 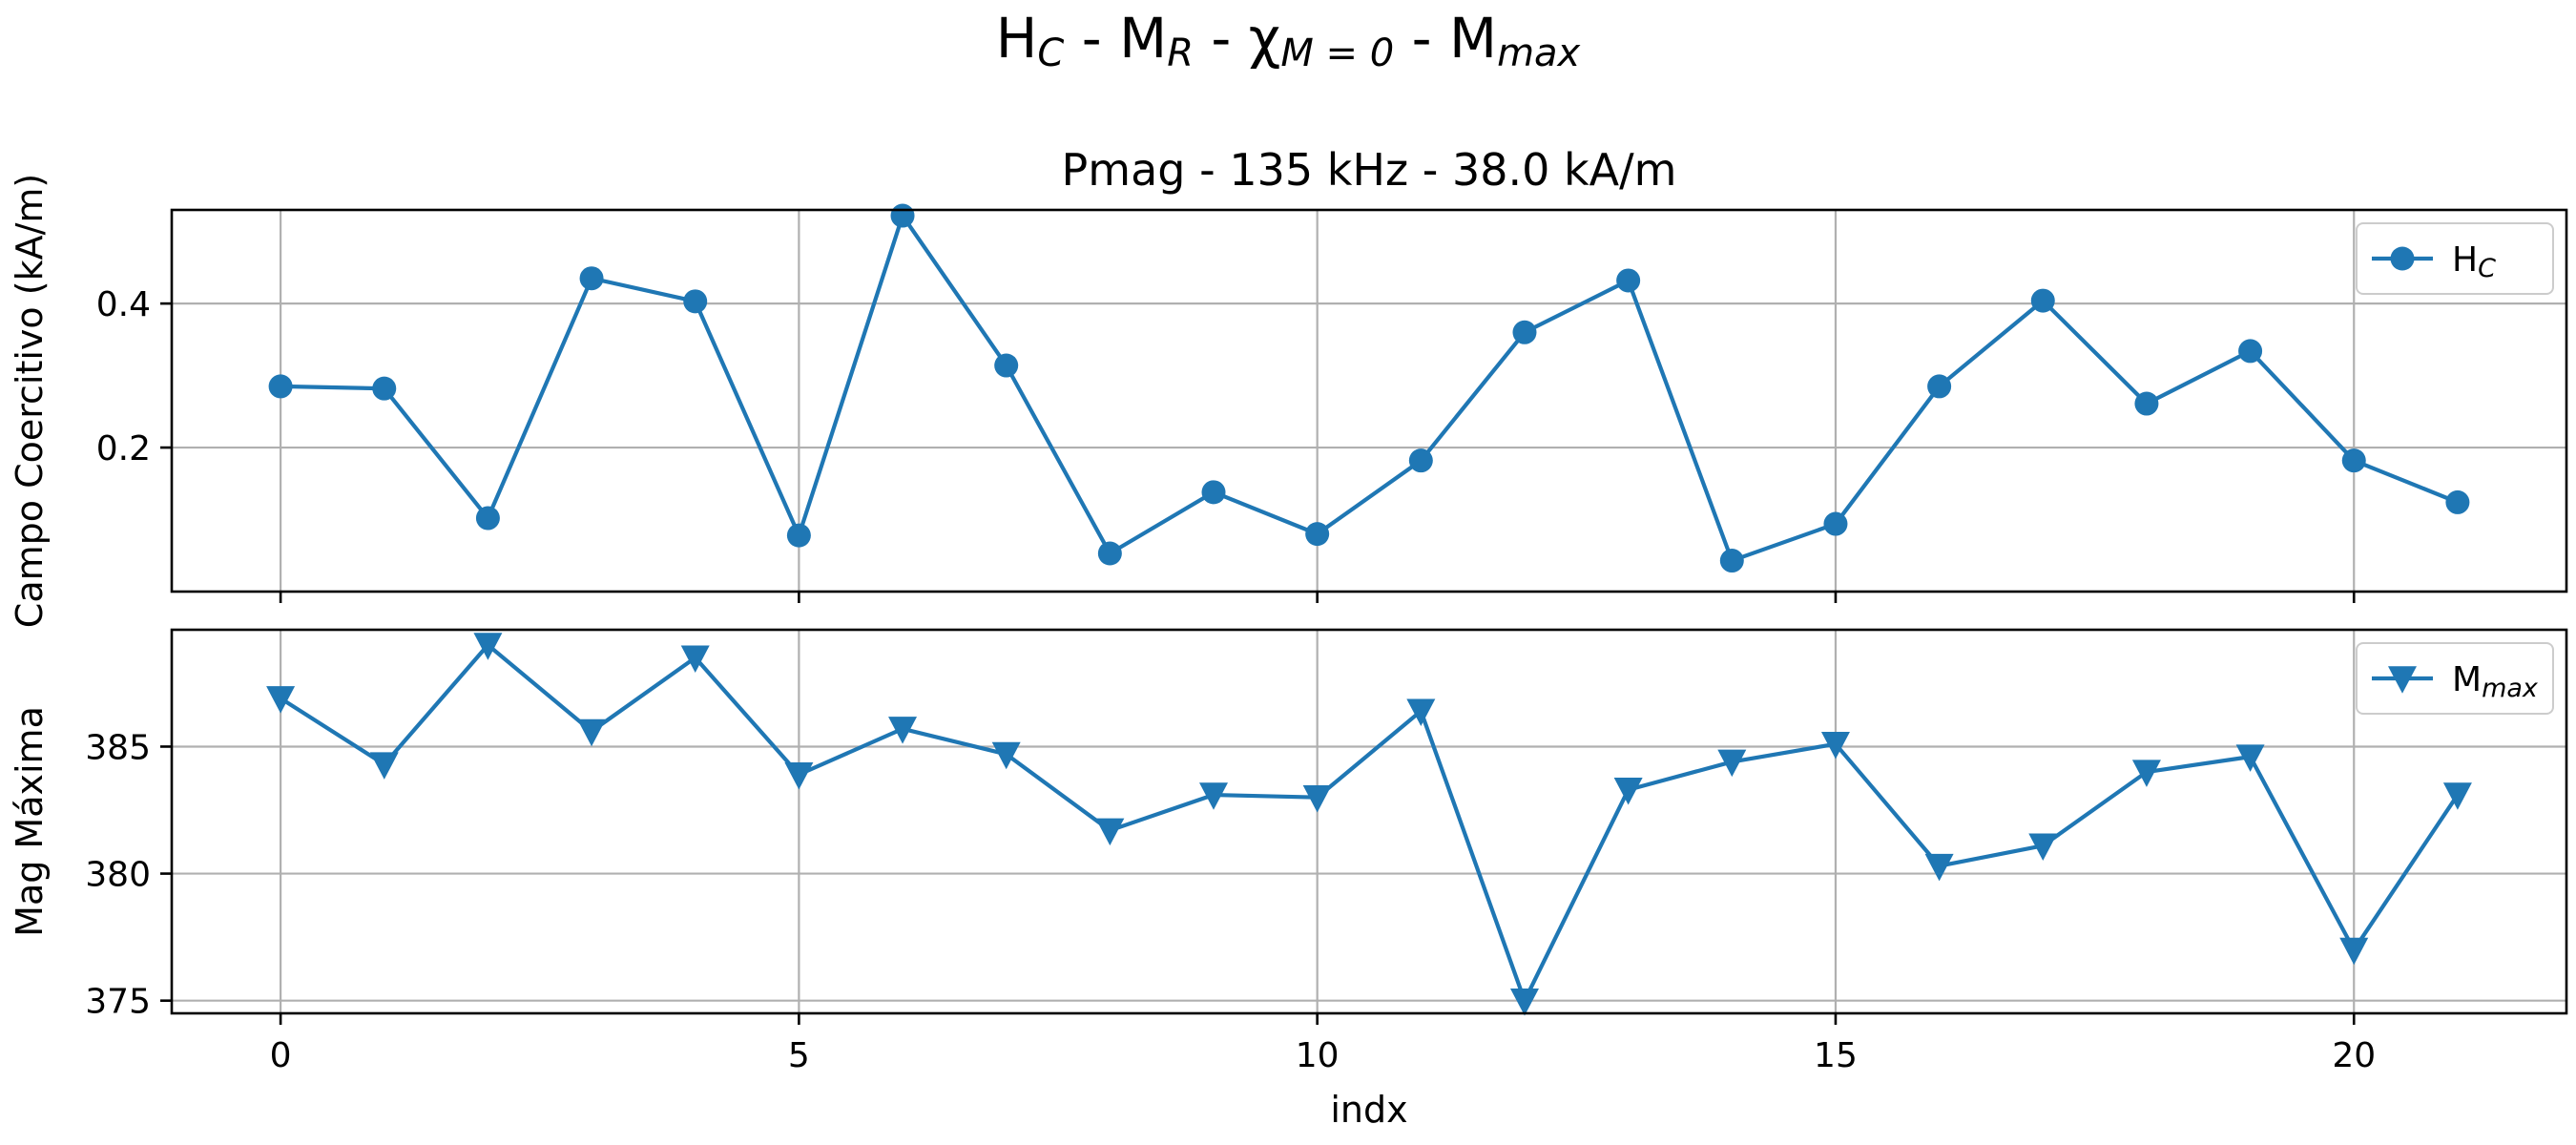 What do you see at coordinates (123, 448) in the screenshot?
I see `y-tick-label: 0.2` at bounding box center [123, 448].